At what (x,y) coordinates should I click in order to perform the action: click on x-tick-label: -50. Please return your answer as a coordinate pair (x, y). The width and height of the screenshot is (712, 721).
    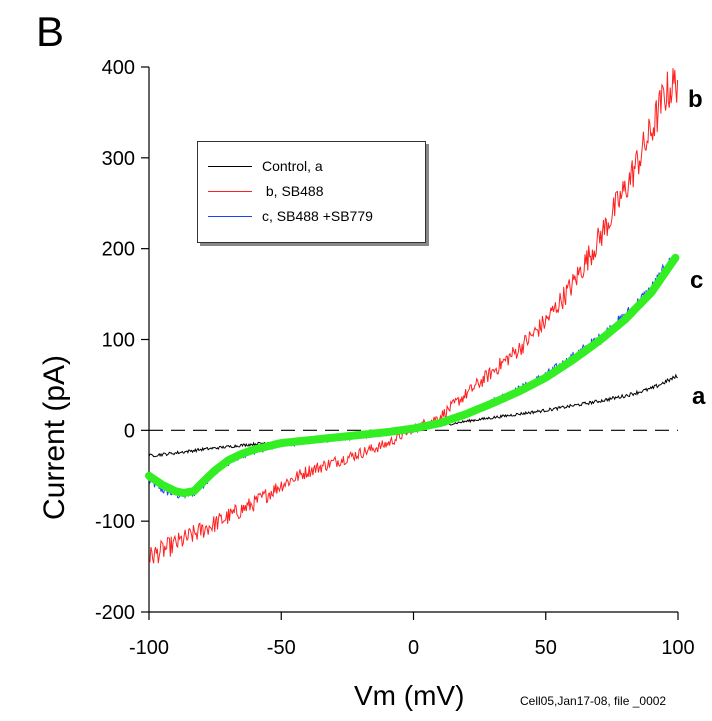
    Looking at the image, I should click on (281, 648).